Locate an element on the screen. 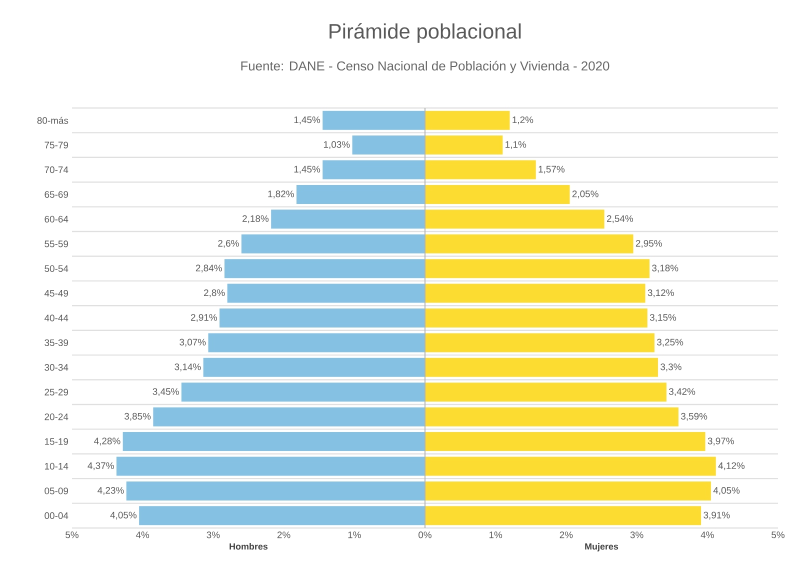 The width and height of the screenshot is (791, 573). y-tick-label: 50-54 is located at coordinates (56, 268).